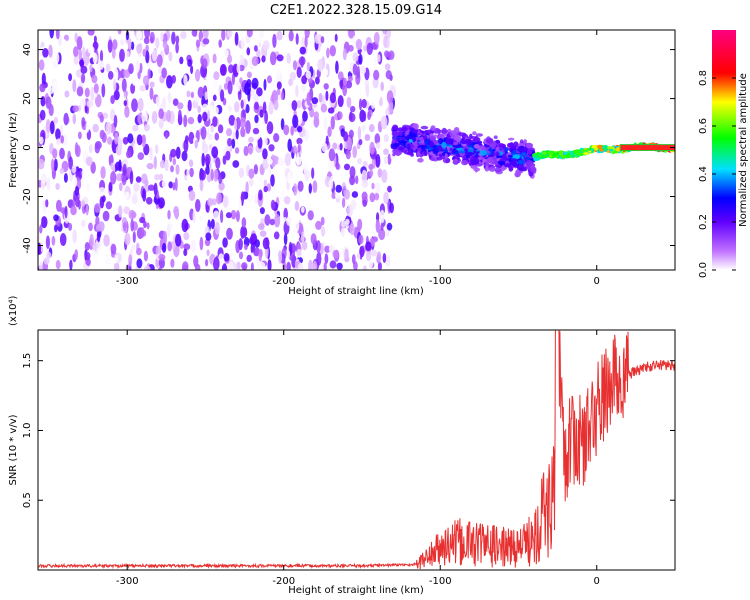 Image resolution: width=750 pixels, height=600 pixels. Describe the element at coordinates (27, 98) in the screenshot. I see `y-tick-label: 20` at that location.